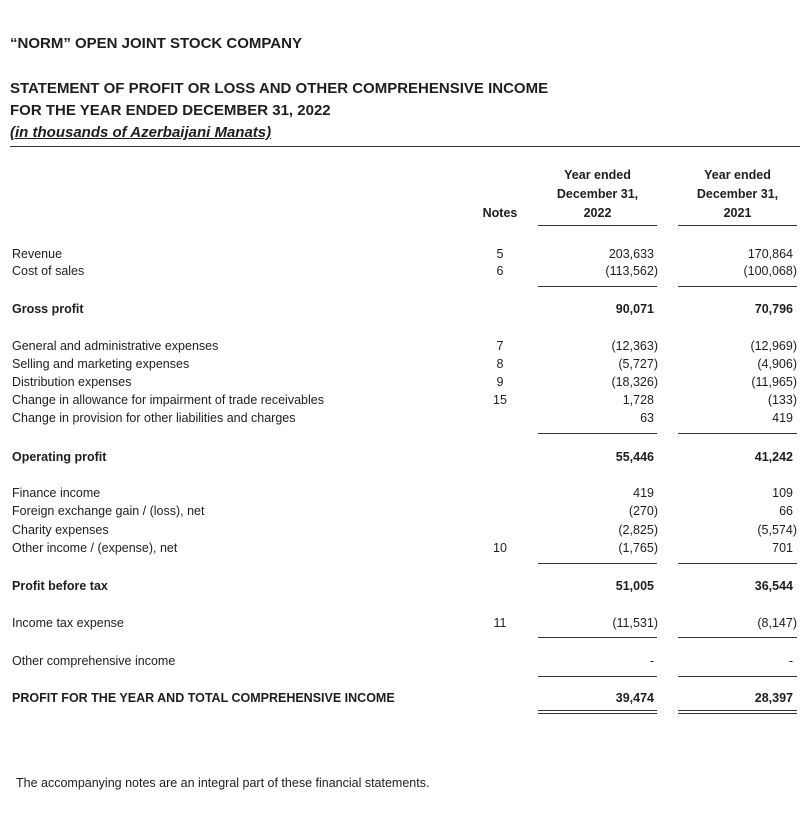  What do you see at coordinates (68, 623) in the screenshot?
I see `row-label: Income tax expense` at bounding box center [68, 623].